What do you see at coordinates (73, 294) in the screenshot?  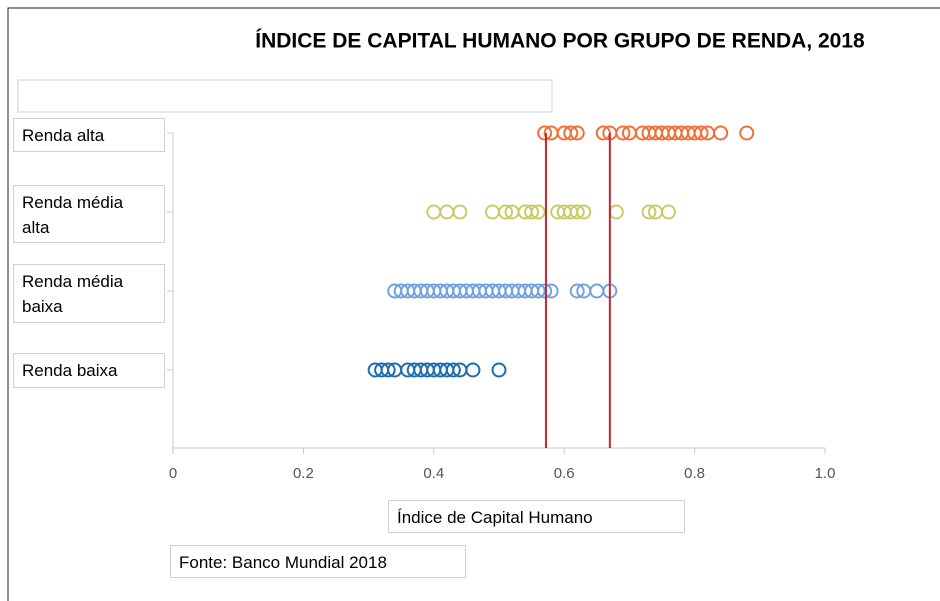 I see `category-text: Renda média baixa` at bounding box center [73, 294].